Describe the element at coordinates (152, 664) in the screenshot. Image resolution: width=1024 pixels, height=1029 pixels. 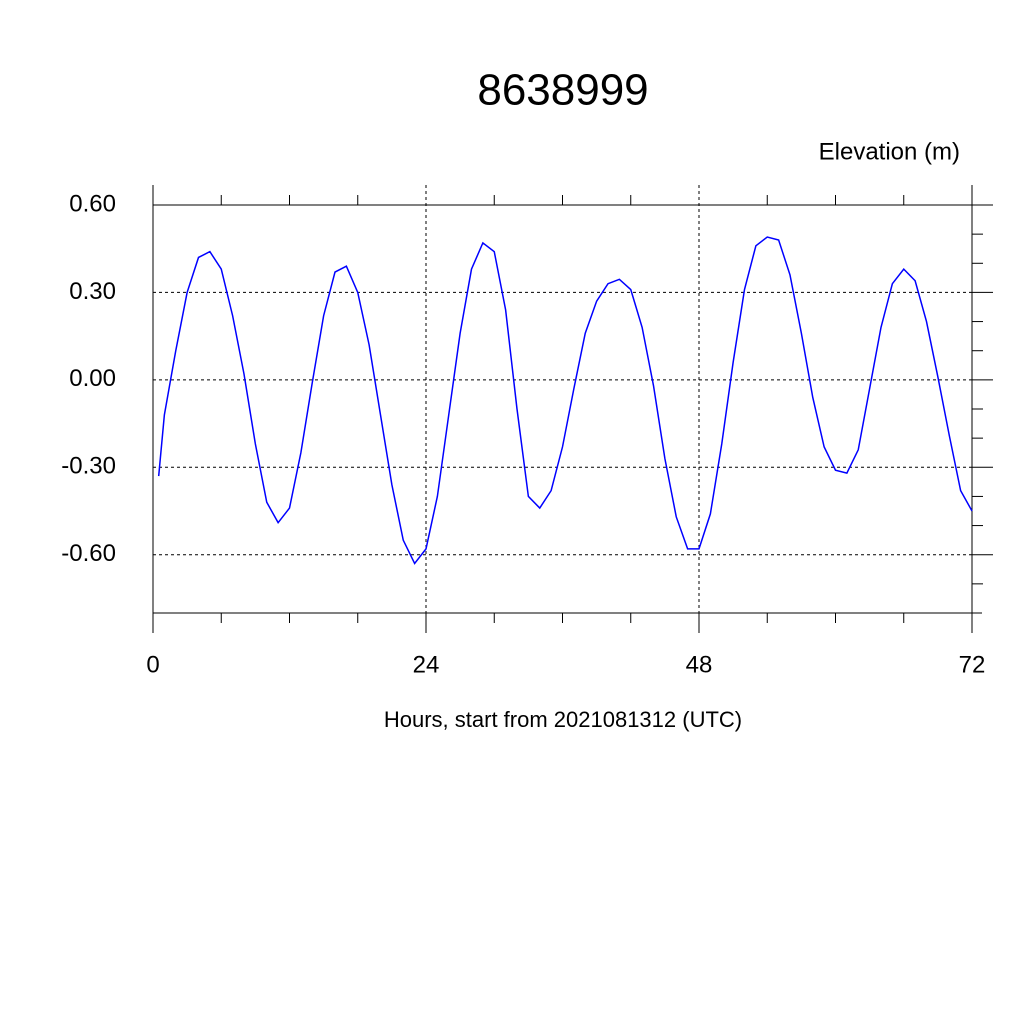
I see `x-tick-label: 0` at that location.